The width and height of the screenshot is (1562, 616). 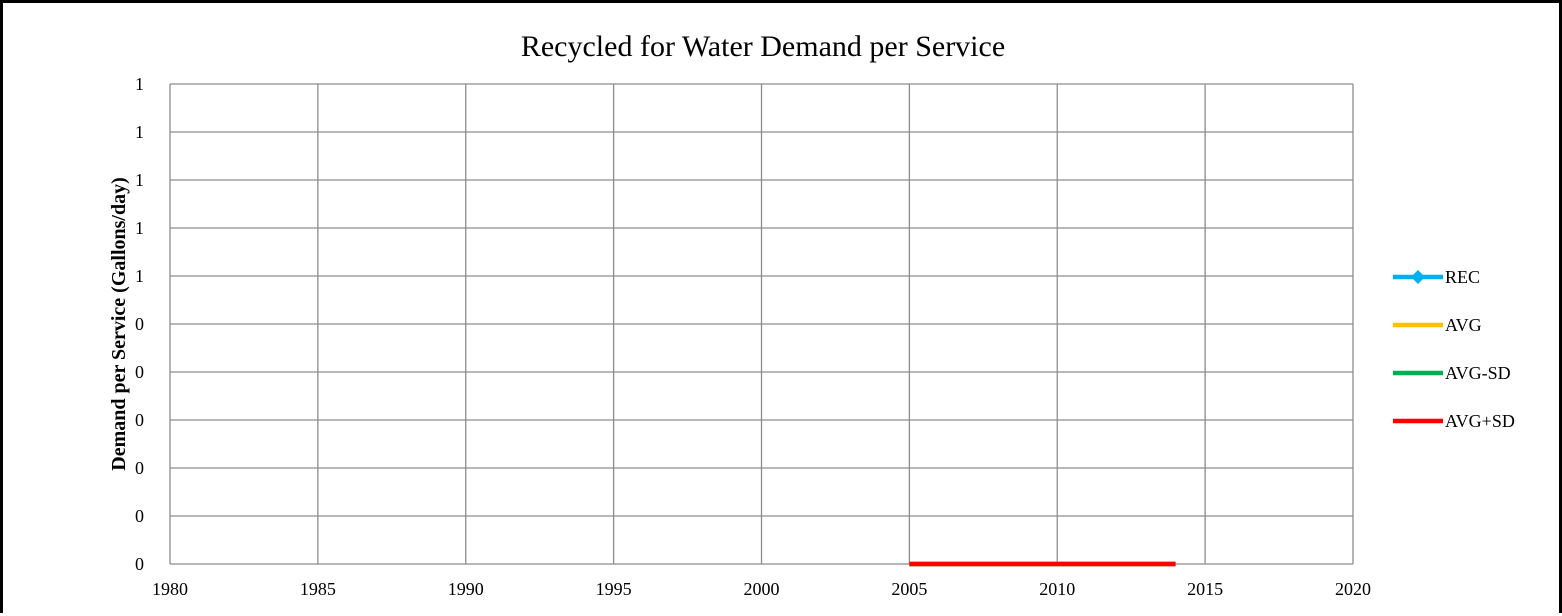 I want to click on x-tick-label: 1995, so click(x=614, y=589).